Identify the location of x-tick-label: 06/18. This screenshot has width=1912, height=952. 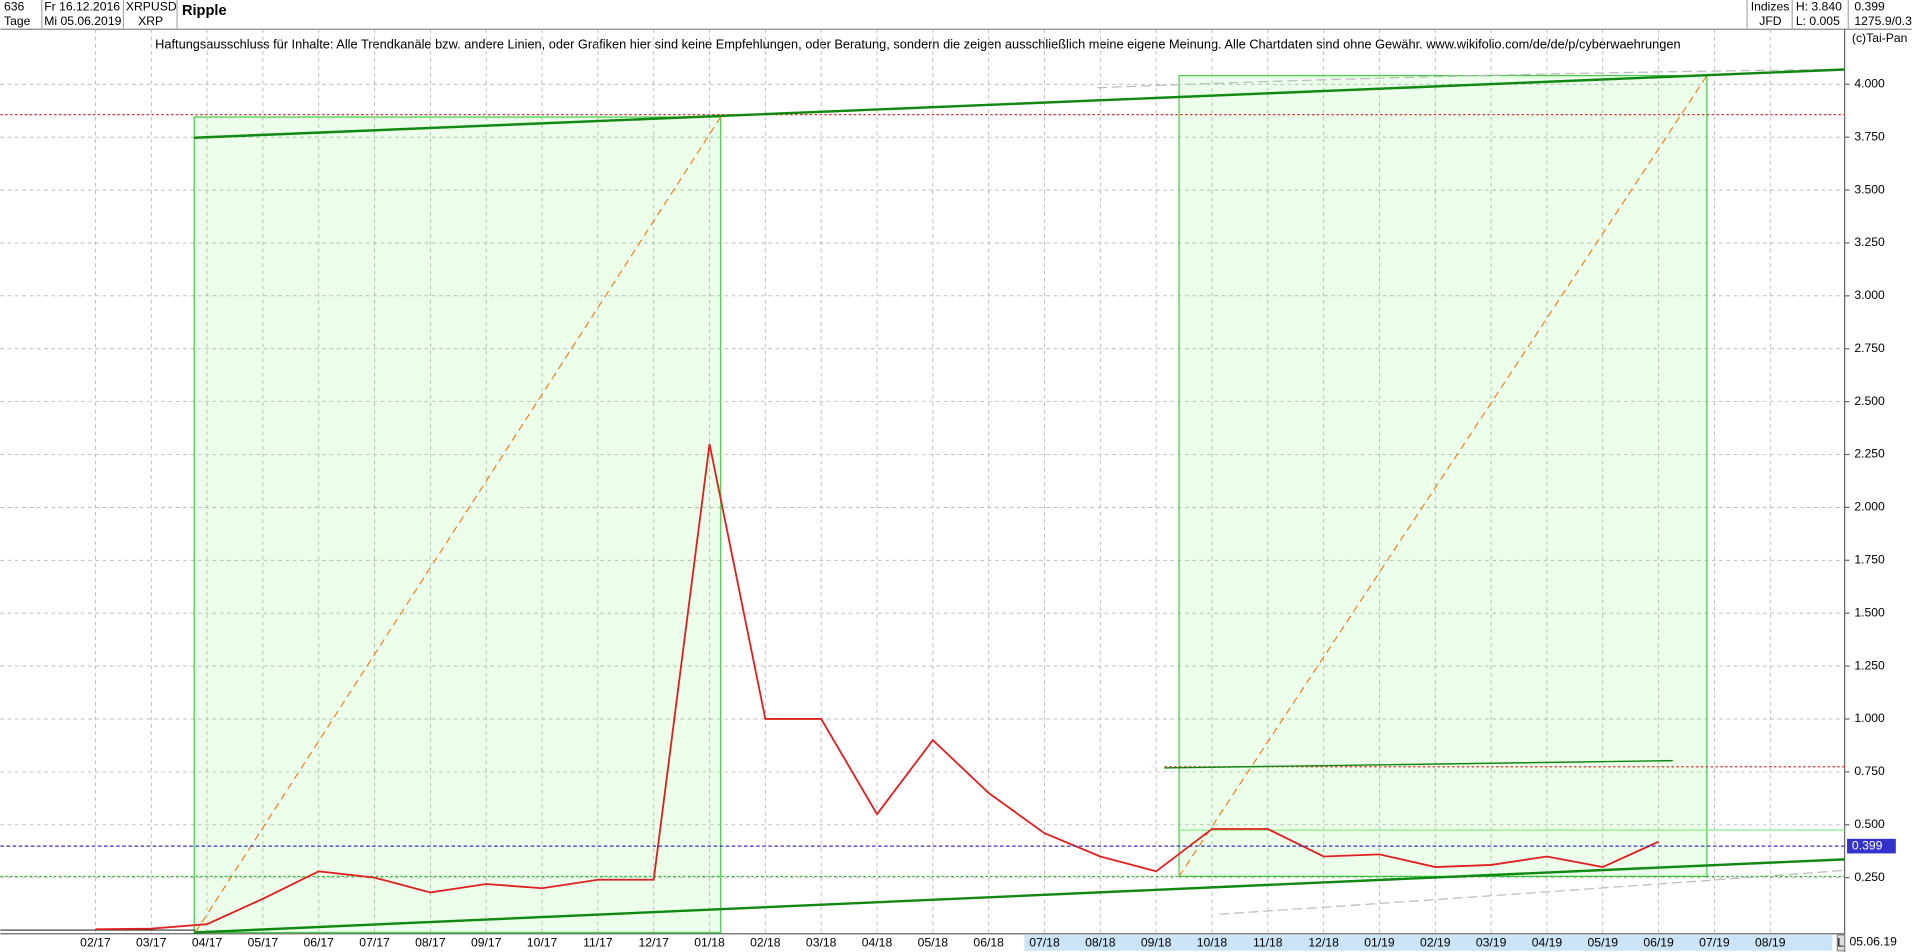
(988, 943).